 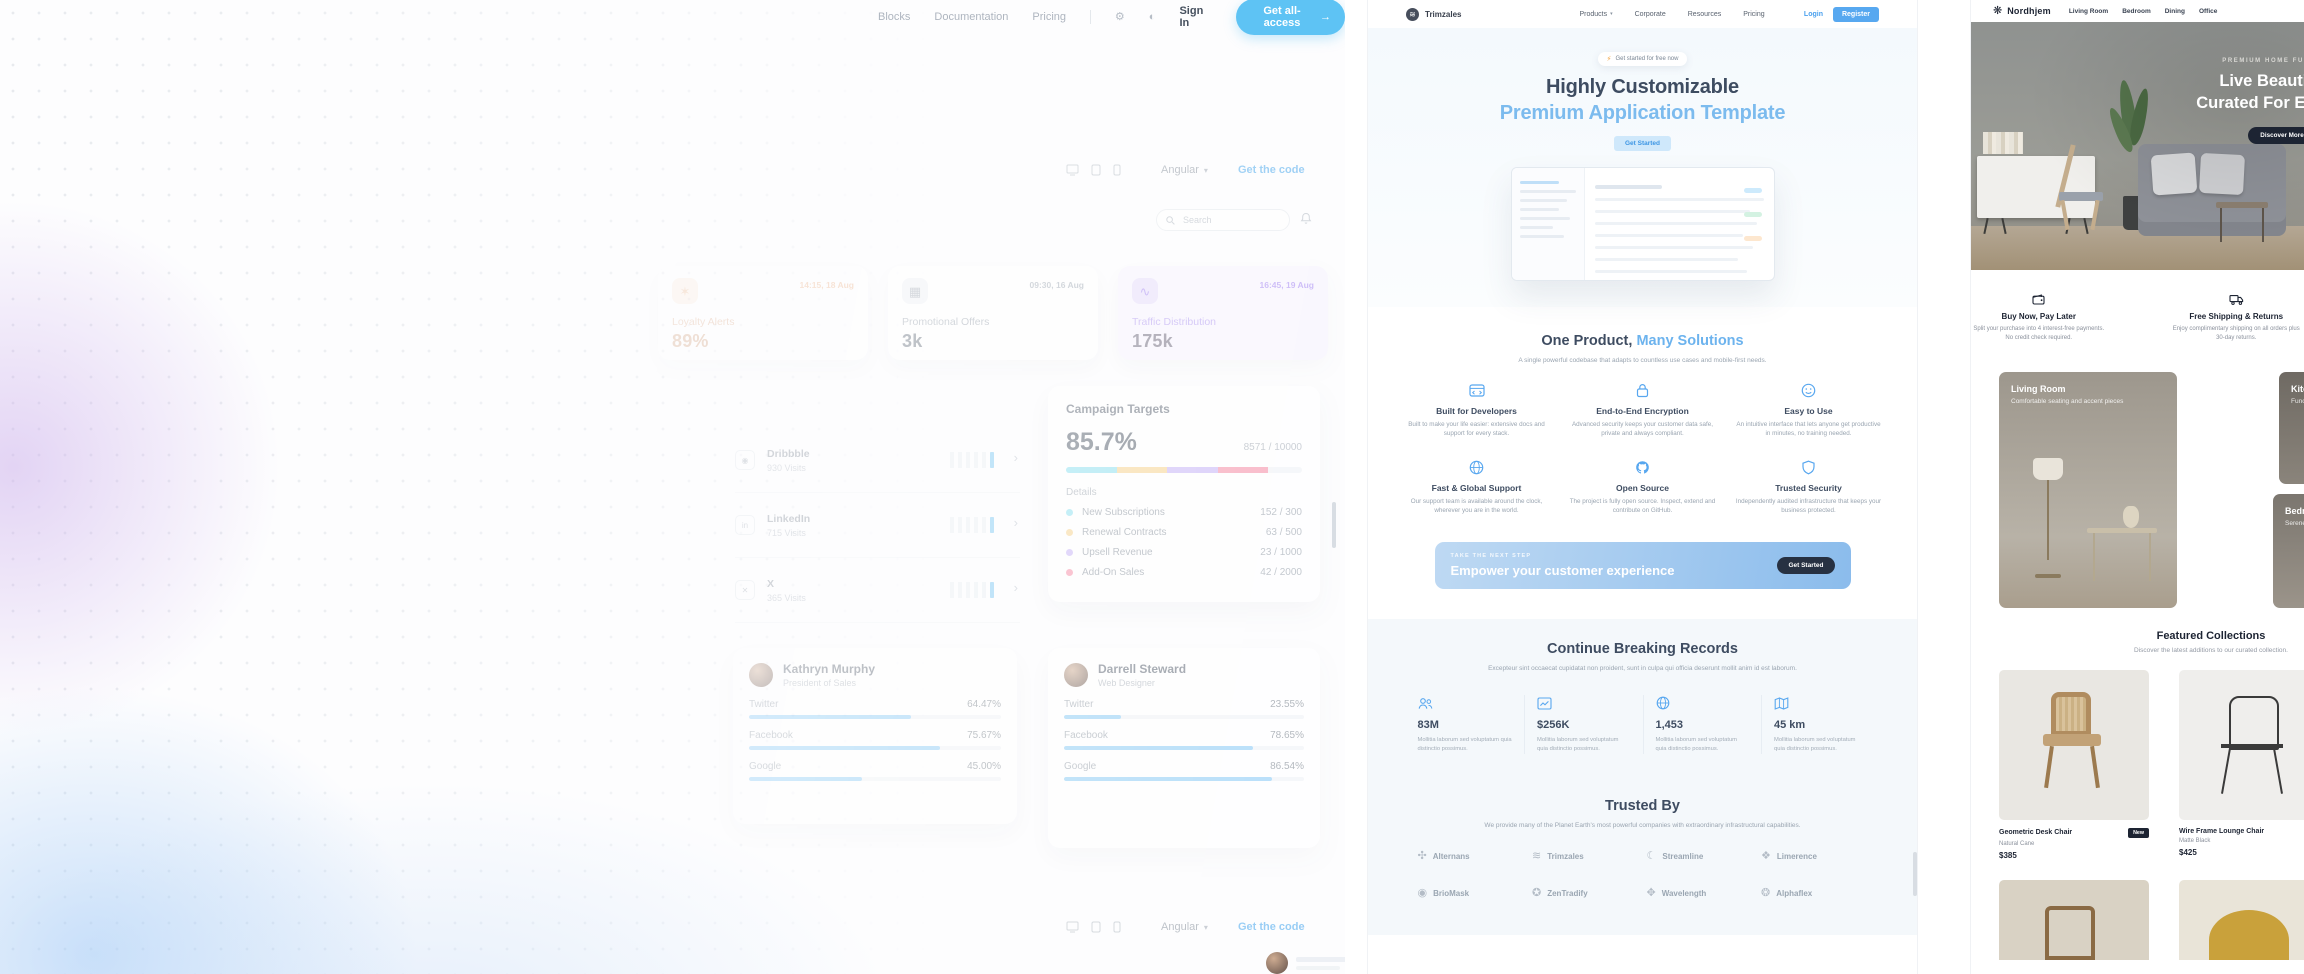 What do you see at coordinates (2022, 11) in the screenshot?
I see `store-brand-logo: ❋ Nordhjem` at bounding box center [2022, 11].